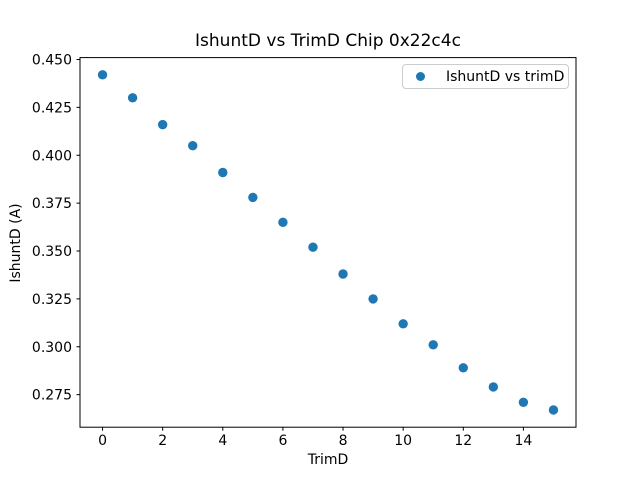 The image size is (640, 480). I want to click on legend-label: IshuntD vs trimD, so click(505, 76).